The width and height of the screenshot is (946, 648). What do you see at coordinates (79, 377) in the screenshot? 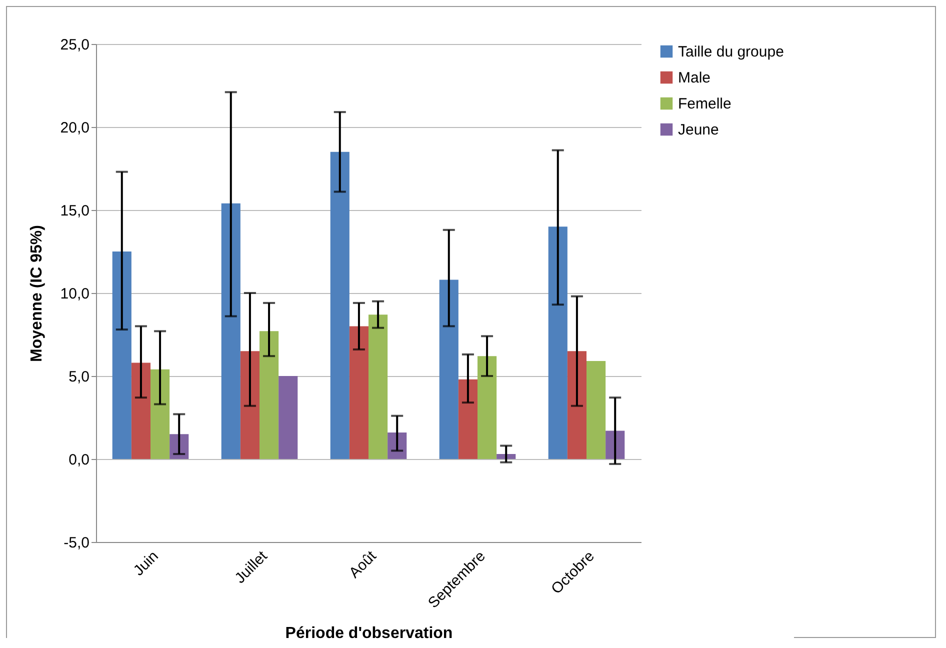
I see `y-tick-label: 5,0` at bounding box center [79, 377].